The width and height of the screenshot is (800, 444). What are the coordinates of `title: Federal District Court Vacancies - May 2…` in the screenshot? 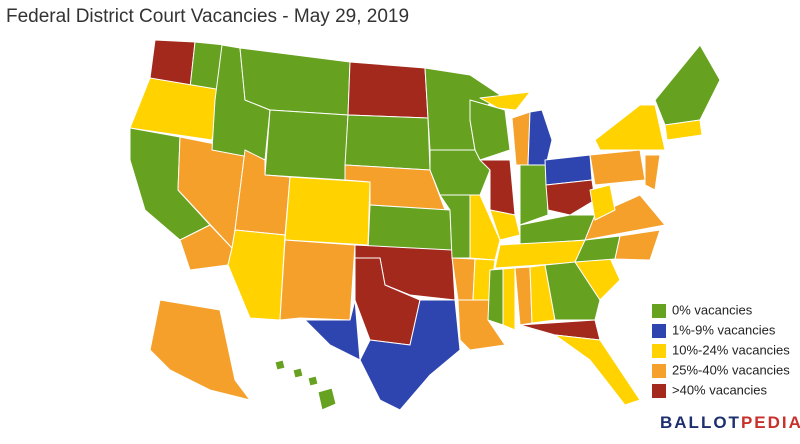 It's located at (207, 16).